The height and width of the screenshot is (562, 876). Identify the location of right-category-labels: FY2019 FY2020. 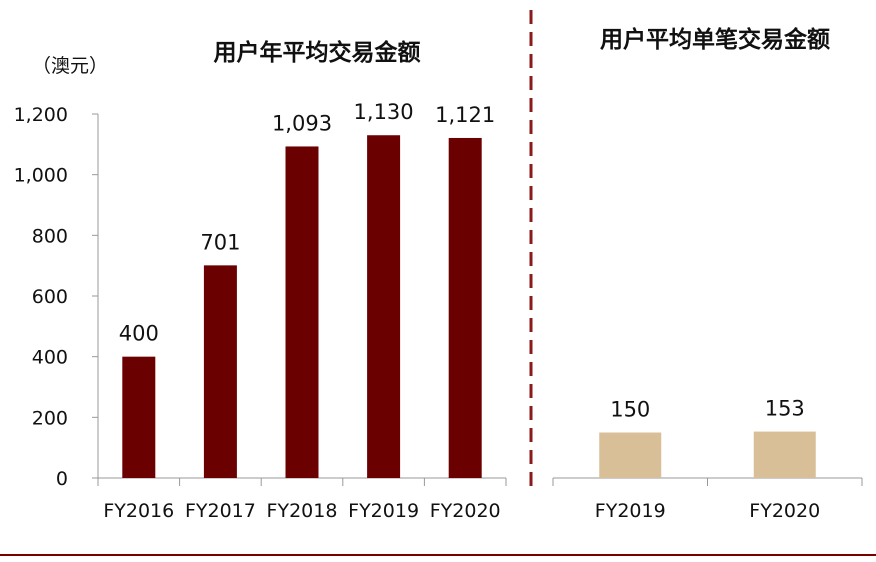
(707, 511).